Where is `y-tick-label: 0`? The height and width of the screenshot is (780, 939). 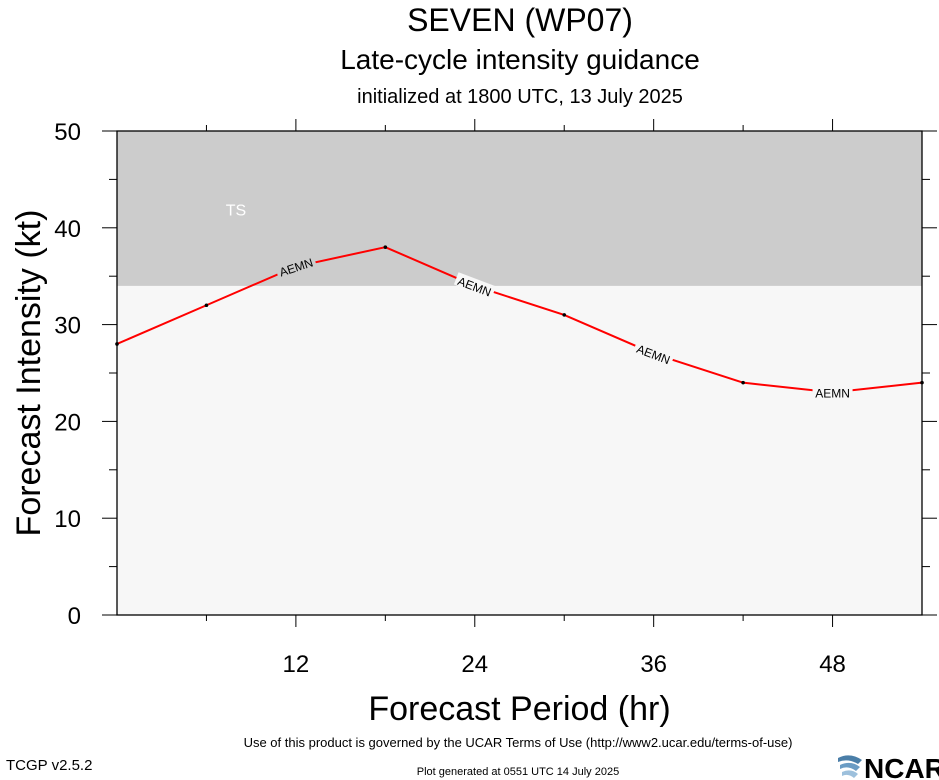
y-tick-label: 0 is located at coordinates (74, 616).